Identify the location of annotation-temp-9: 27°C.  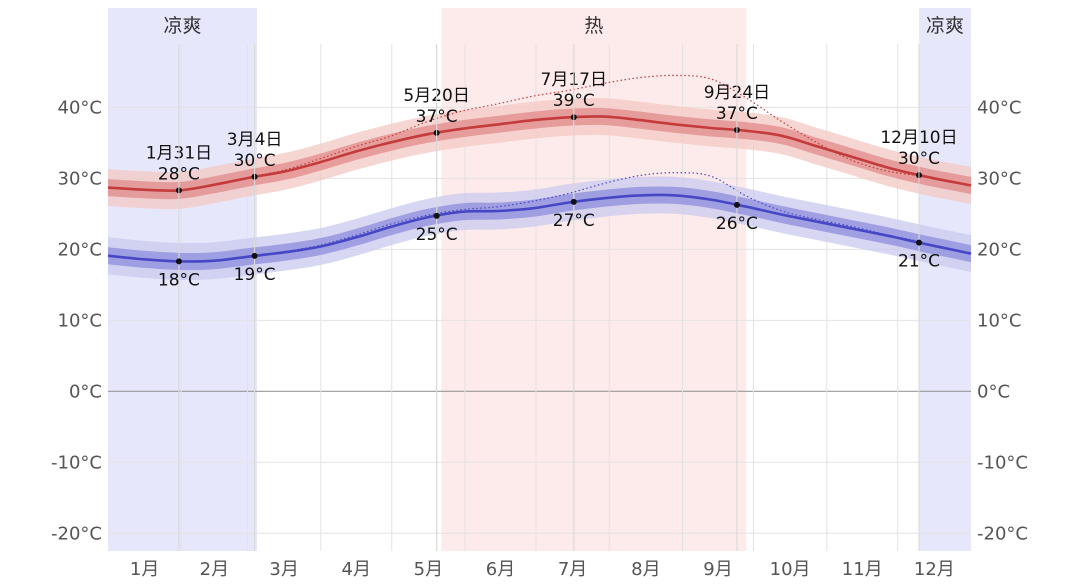
(574, 221).